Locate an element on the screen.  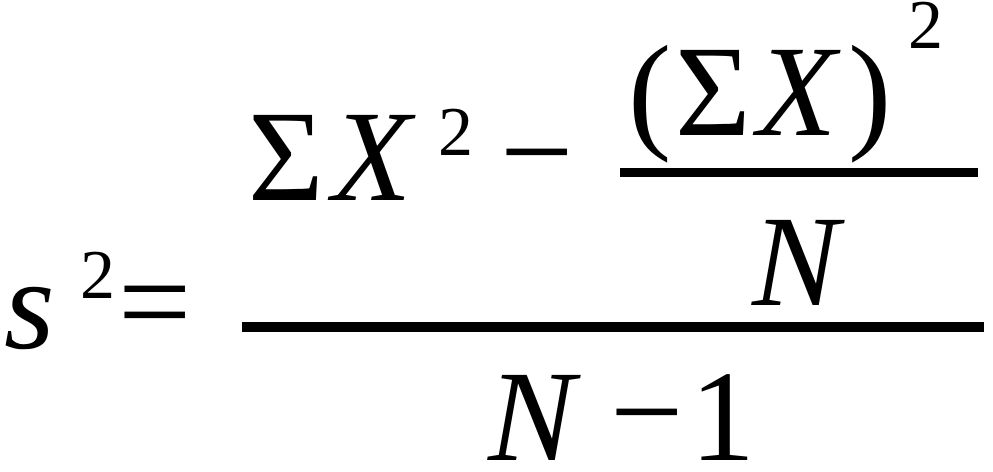
inner-denominator: N is located at coordinates (798, 262).